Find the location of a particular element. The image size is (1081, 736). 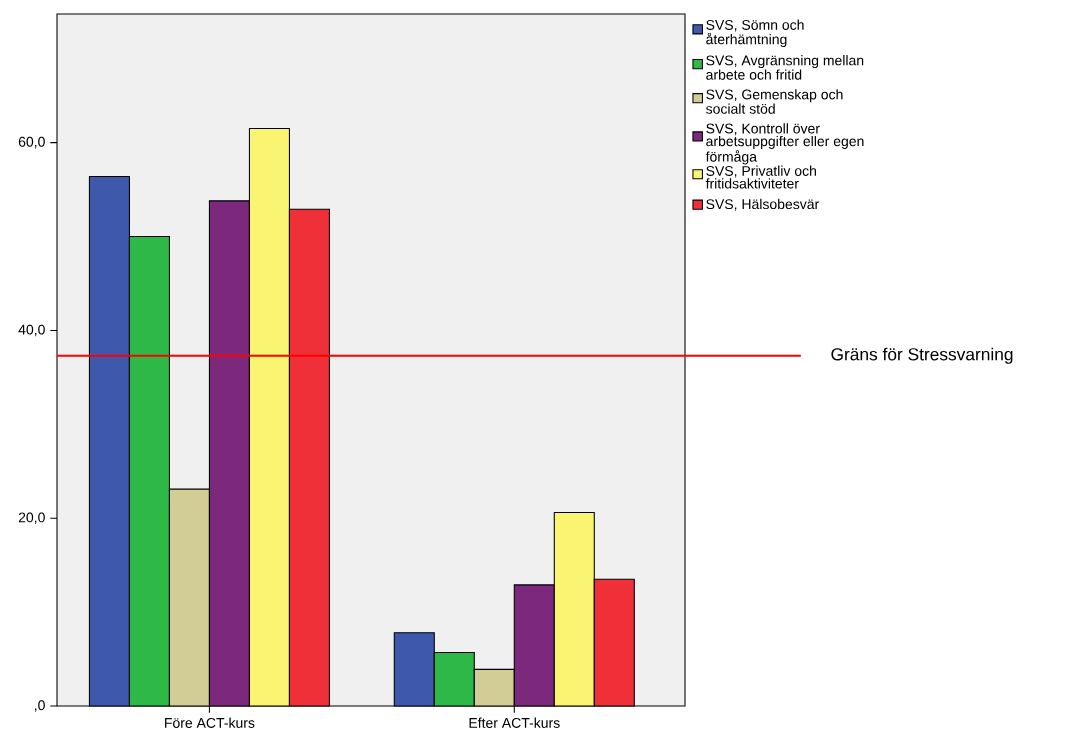

legend-label: SVS, Gemenskap och socialt stöd is located at coordinates (774, 101).